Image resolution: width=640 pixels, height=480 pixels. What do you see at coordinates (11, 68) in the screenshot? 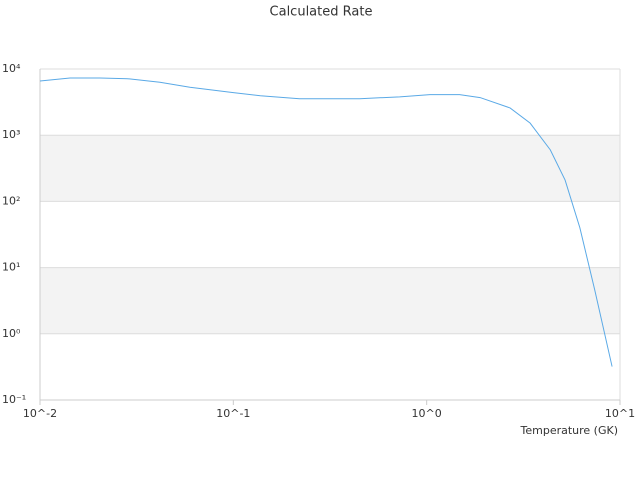
I see `y-tick-label: 10⁴` at bounding box center [11, 68].